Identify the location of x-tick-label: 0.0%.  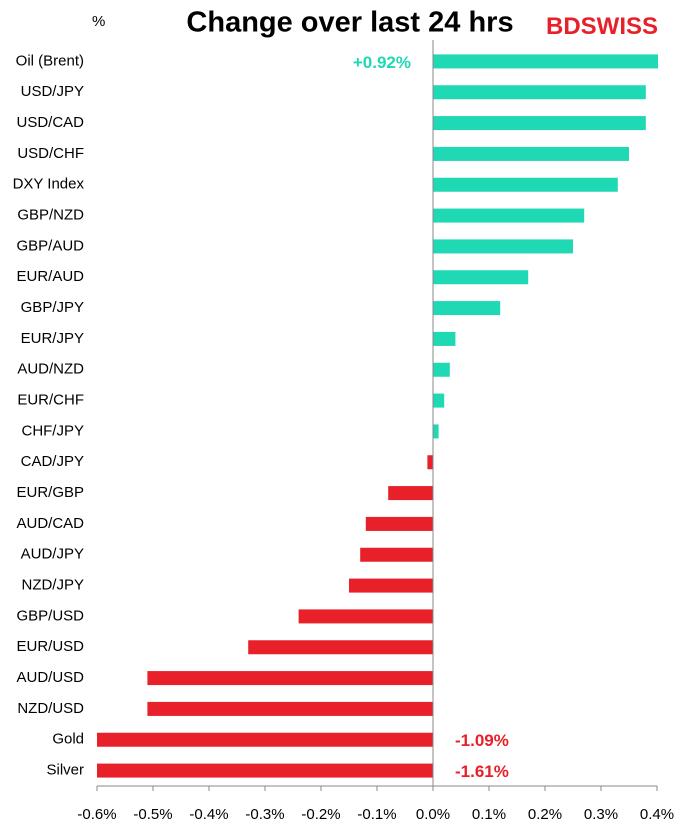
(433, 814).